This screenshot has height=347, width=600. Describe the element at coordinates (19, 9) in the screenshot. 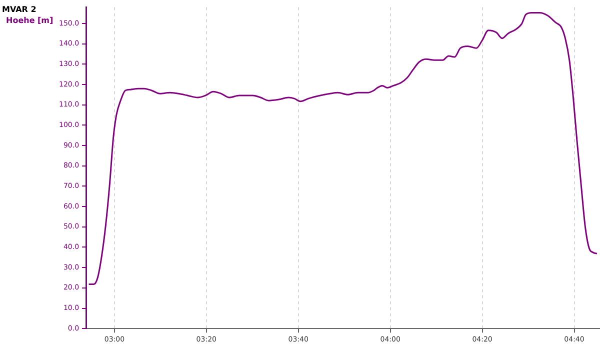

I see `text: MVAR 2` at that location.